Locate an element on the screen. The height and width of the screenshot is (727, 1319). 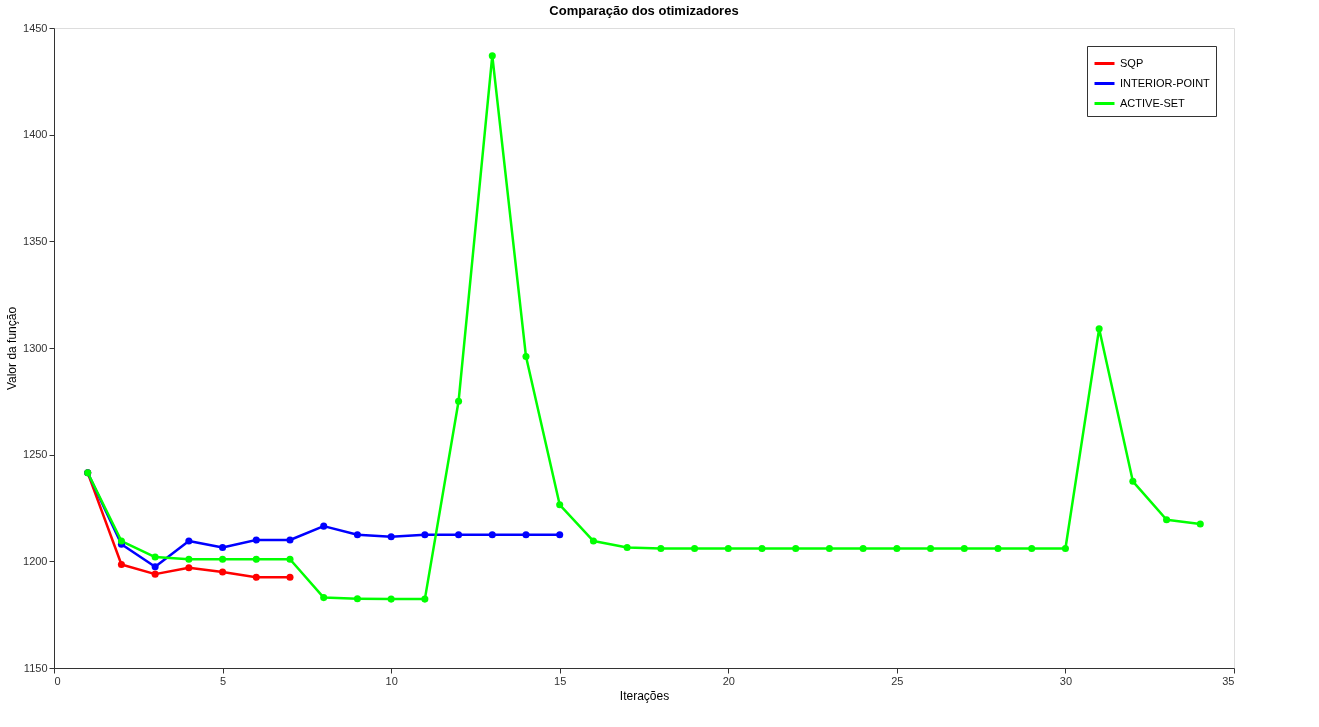
x-tick-label: 30 is located at coordinates (1066, 680).